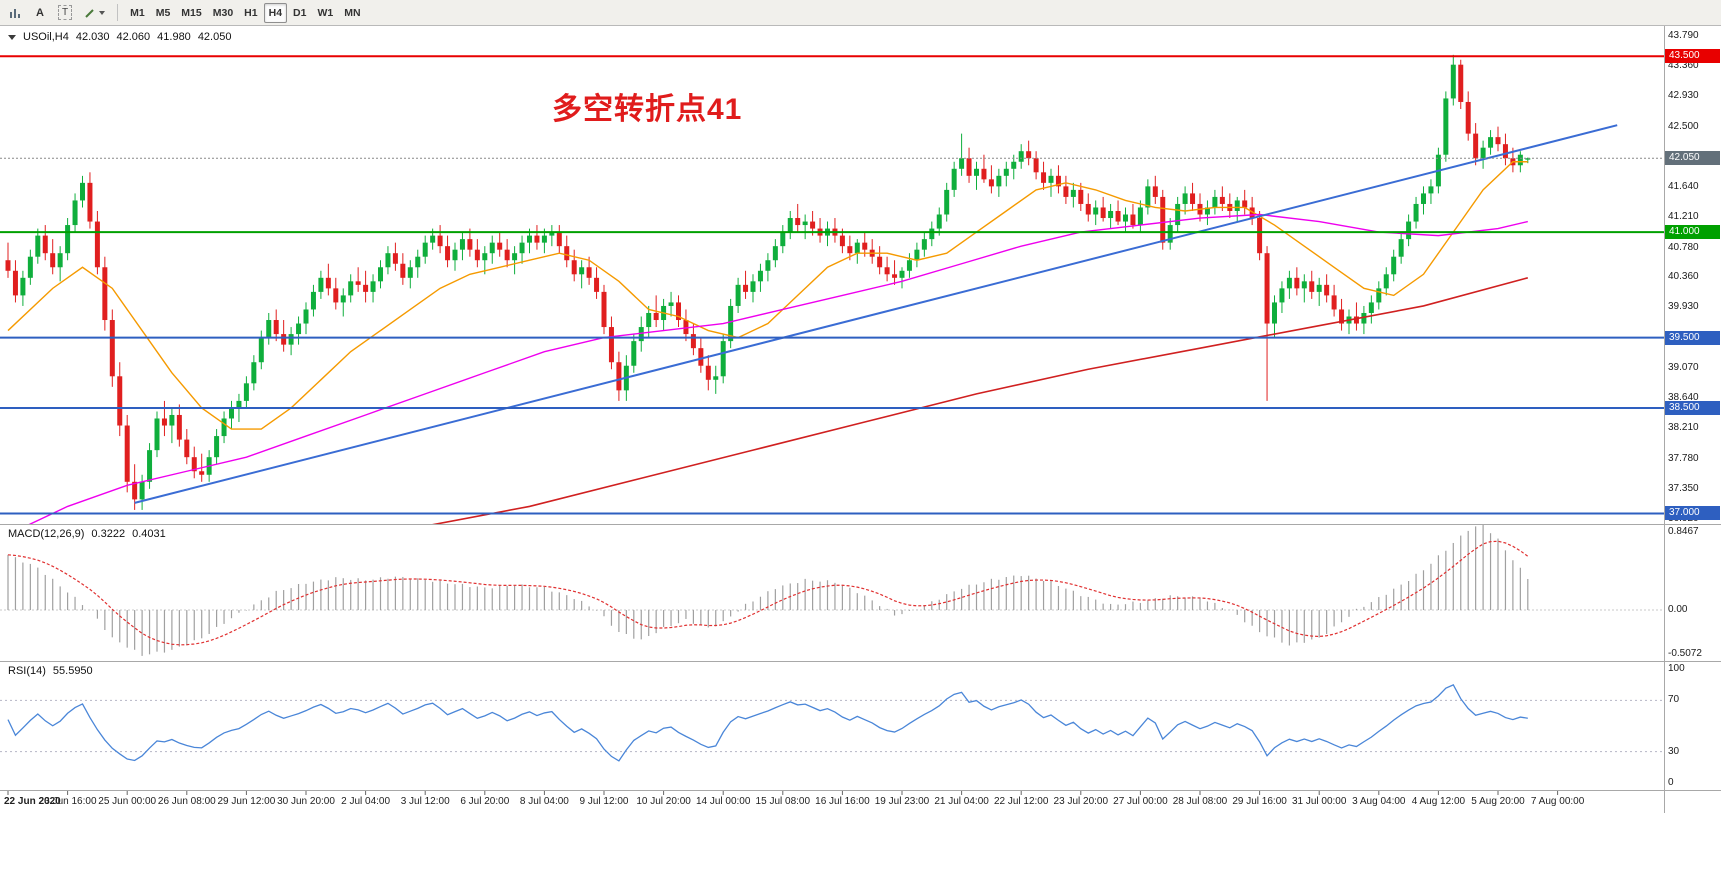 The width and height of the screenshot is (1721, 896). I want to click on rsi-axis-tick: 70, so click(1674, 700).